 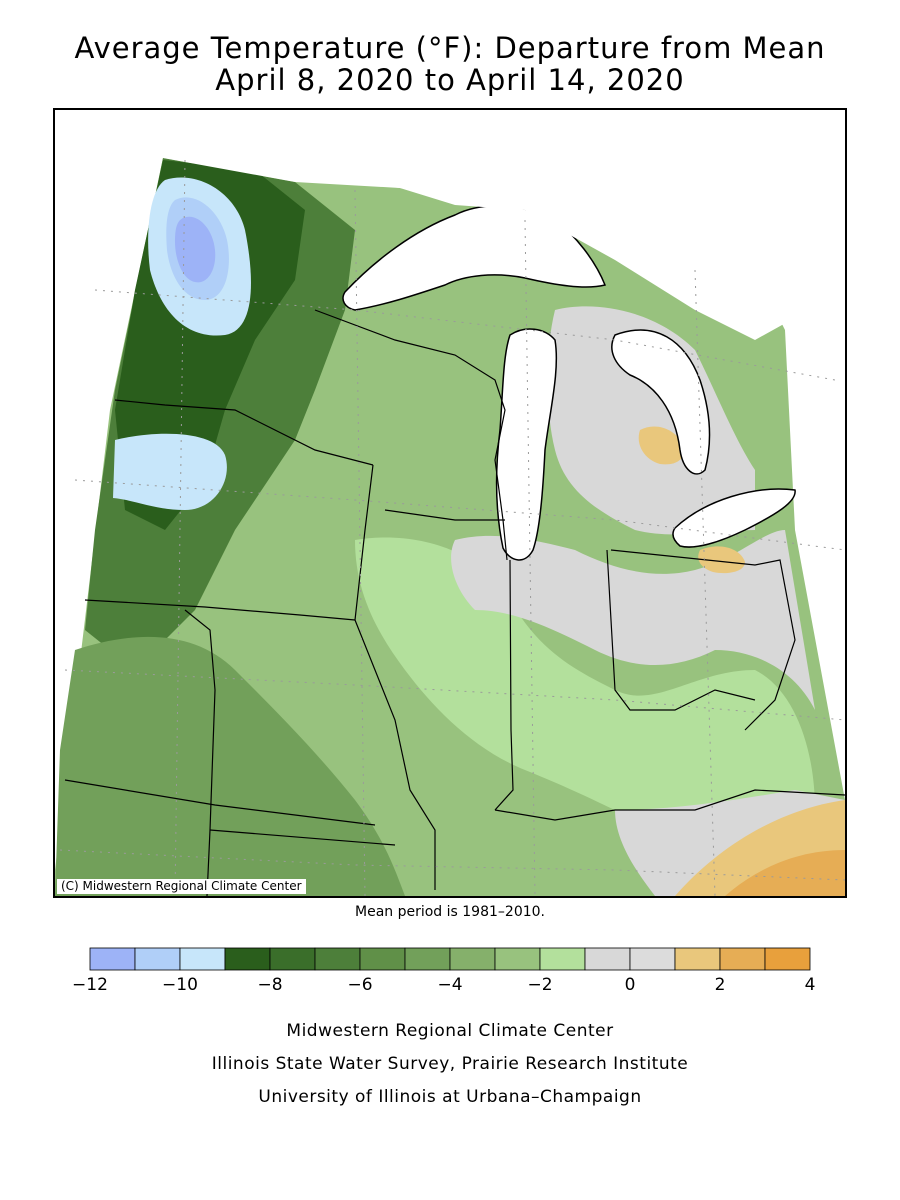 What do you see at coordinates (195, 249) in the screenshot?
I see `zone-deep-blue-north` at bounding box center [195, 249].